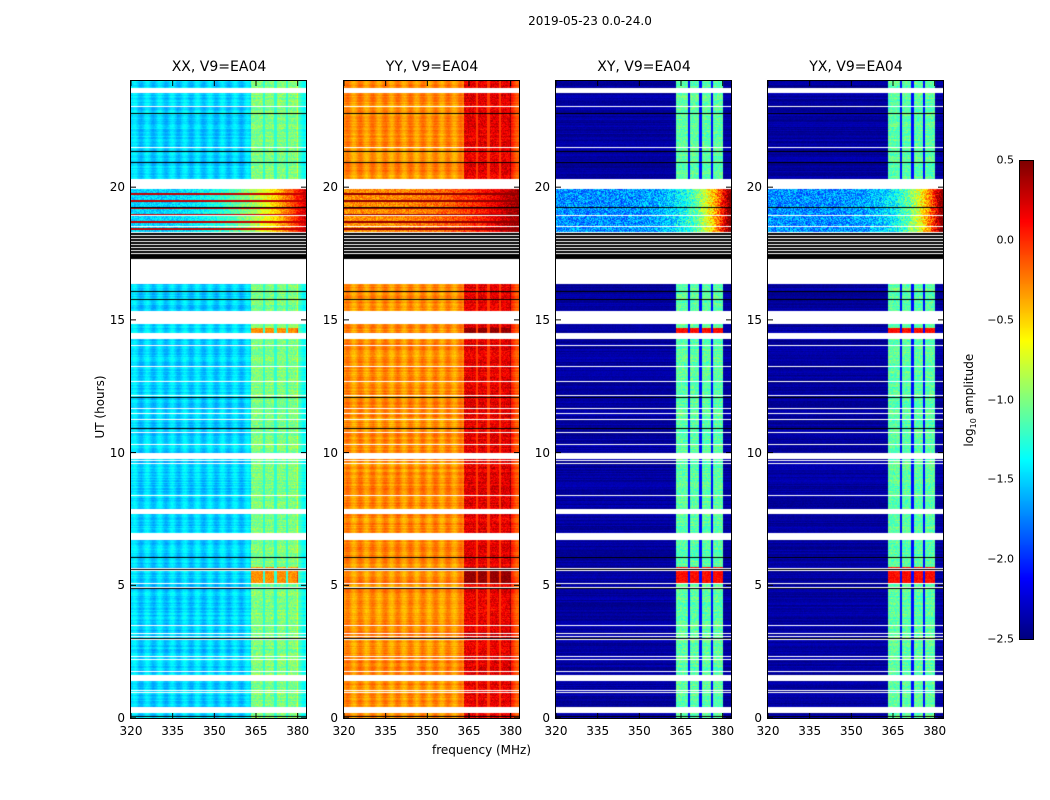  Describe the element at coordinates (432, 67) in the screenshot. I see `panel-title-yy: YY, V9=EA04` at that location.